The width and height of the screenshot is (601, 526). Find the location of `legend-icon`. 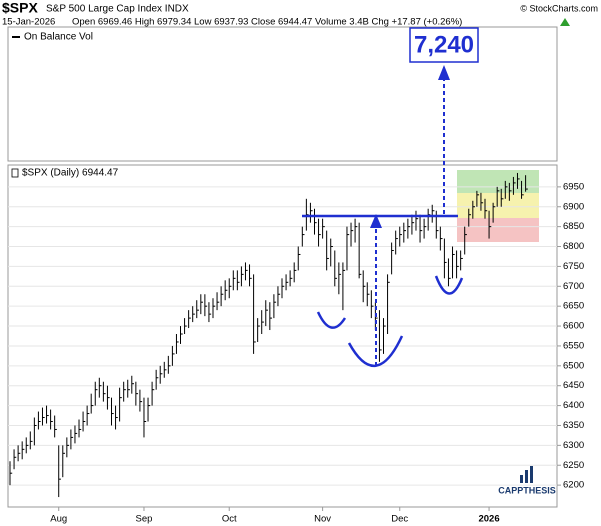

legend-icon is located at coordinates (15, 173).